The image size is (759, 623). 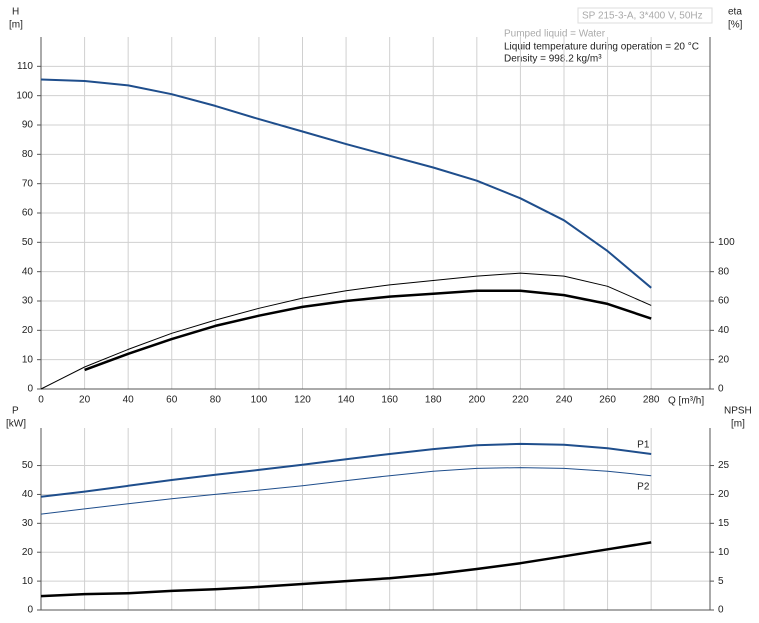 I want to click on x-tick-label: 80, so click(x=216, y=400).